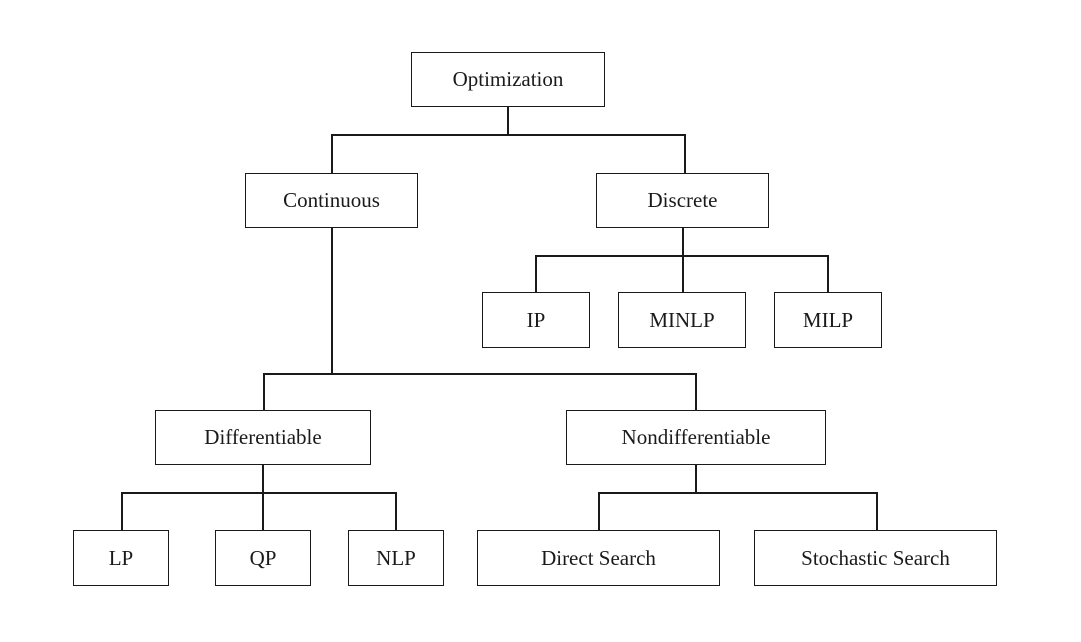 This screenshot has width=1081, height=642. I want to click on node-stochastic-search: Stochastic Search, so click(875, 558).